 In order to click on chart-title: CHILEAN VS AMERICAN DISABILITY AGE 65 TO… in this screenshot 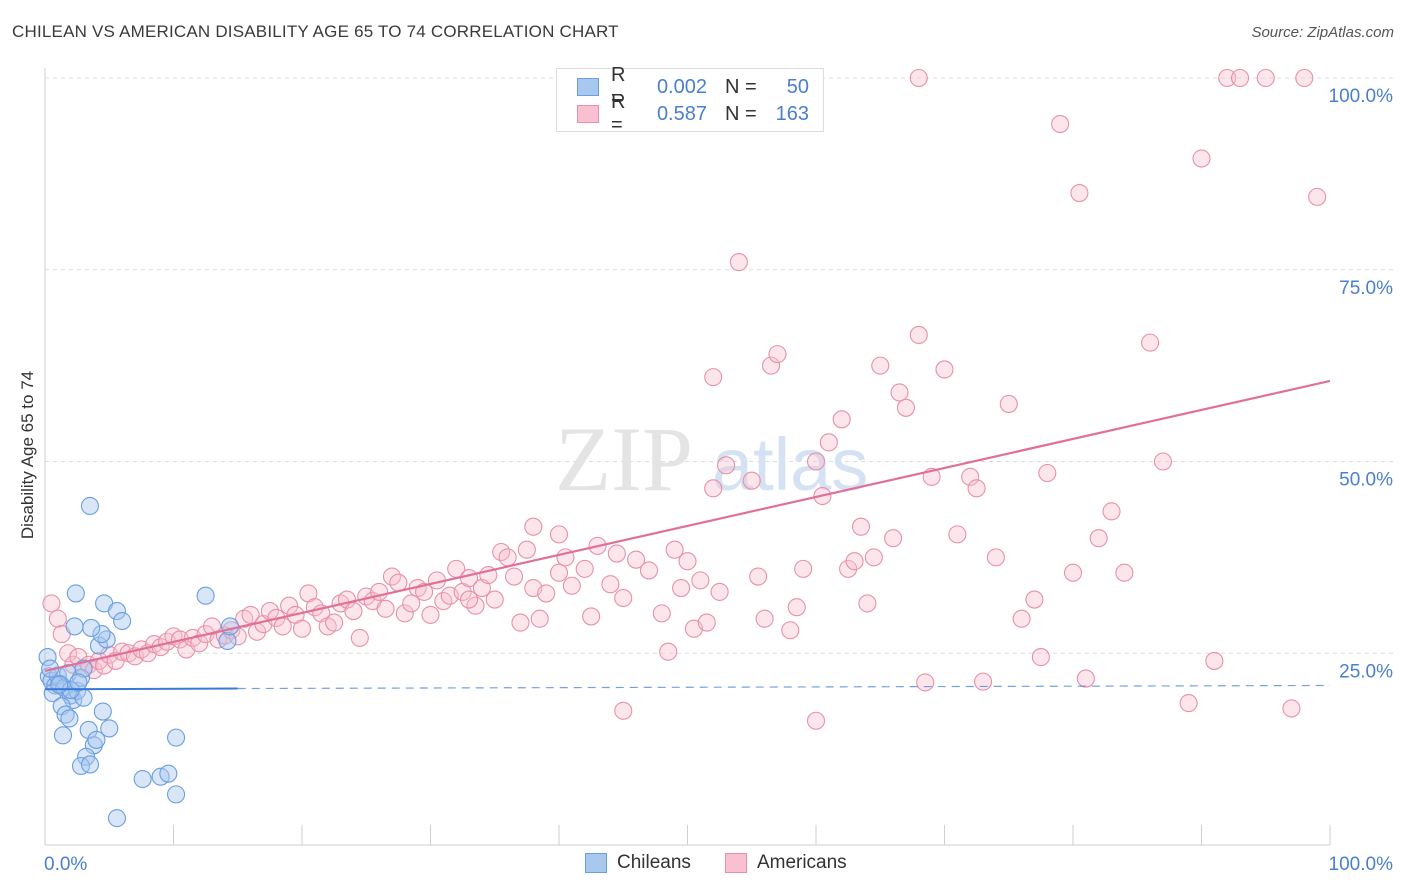, I will do `click(315, 31)`.